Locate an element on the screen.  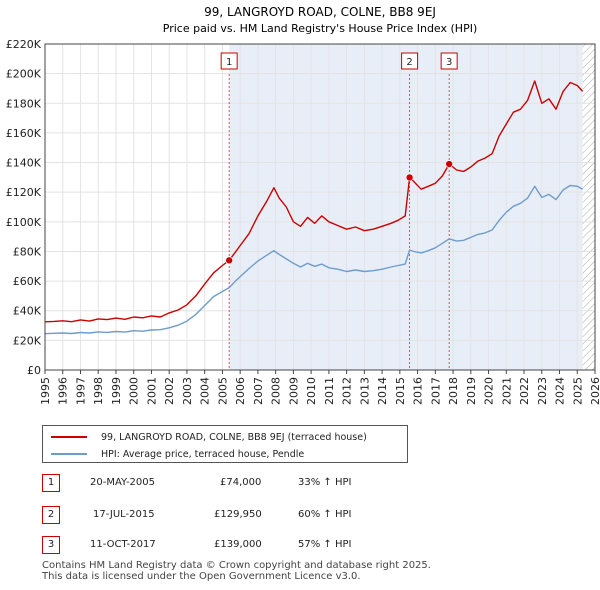
x-tick-label: 2015 is located at coordinates (400, 391).